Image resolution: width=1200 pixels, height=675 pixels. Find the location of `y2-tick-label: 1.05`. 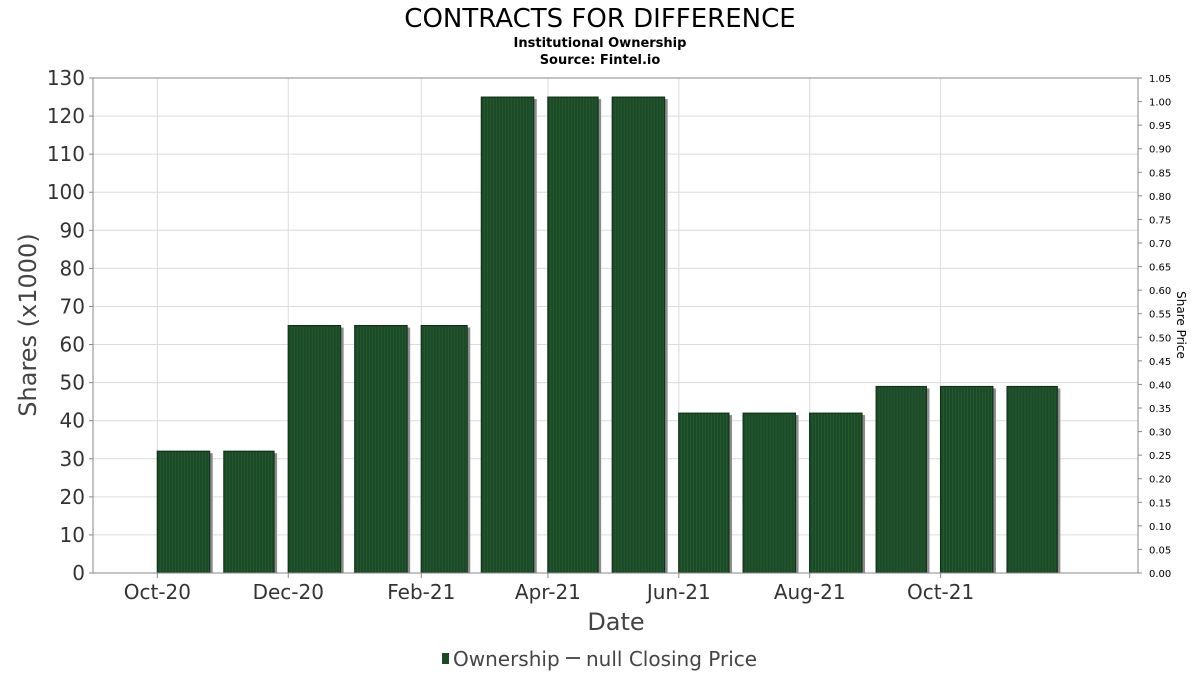

y2-tick-label: 1.05 is located at coordinates (1160, 79).